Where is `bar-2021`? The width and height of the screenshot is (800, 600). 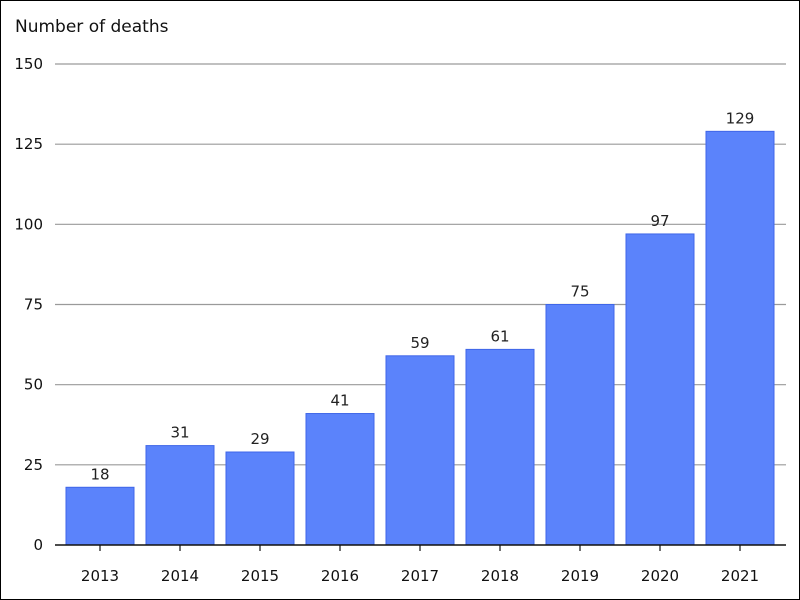
bar-2021 is located at coordinates (740, 338).